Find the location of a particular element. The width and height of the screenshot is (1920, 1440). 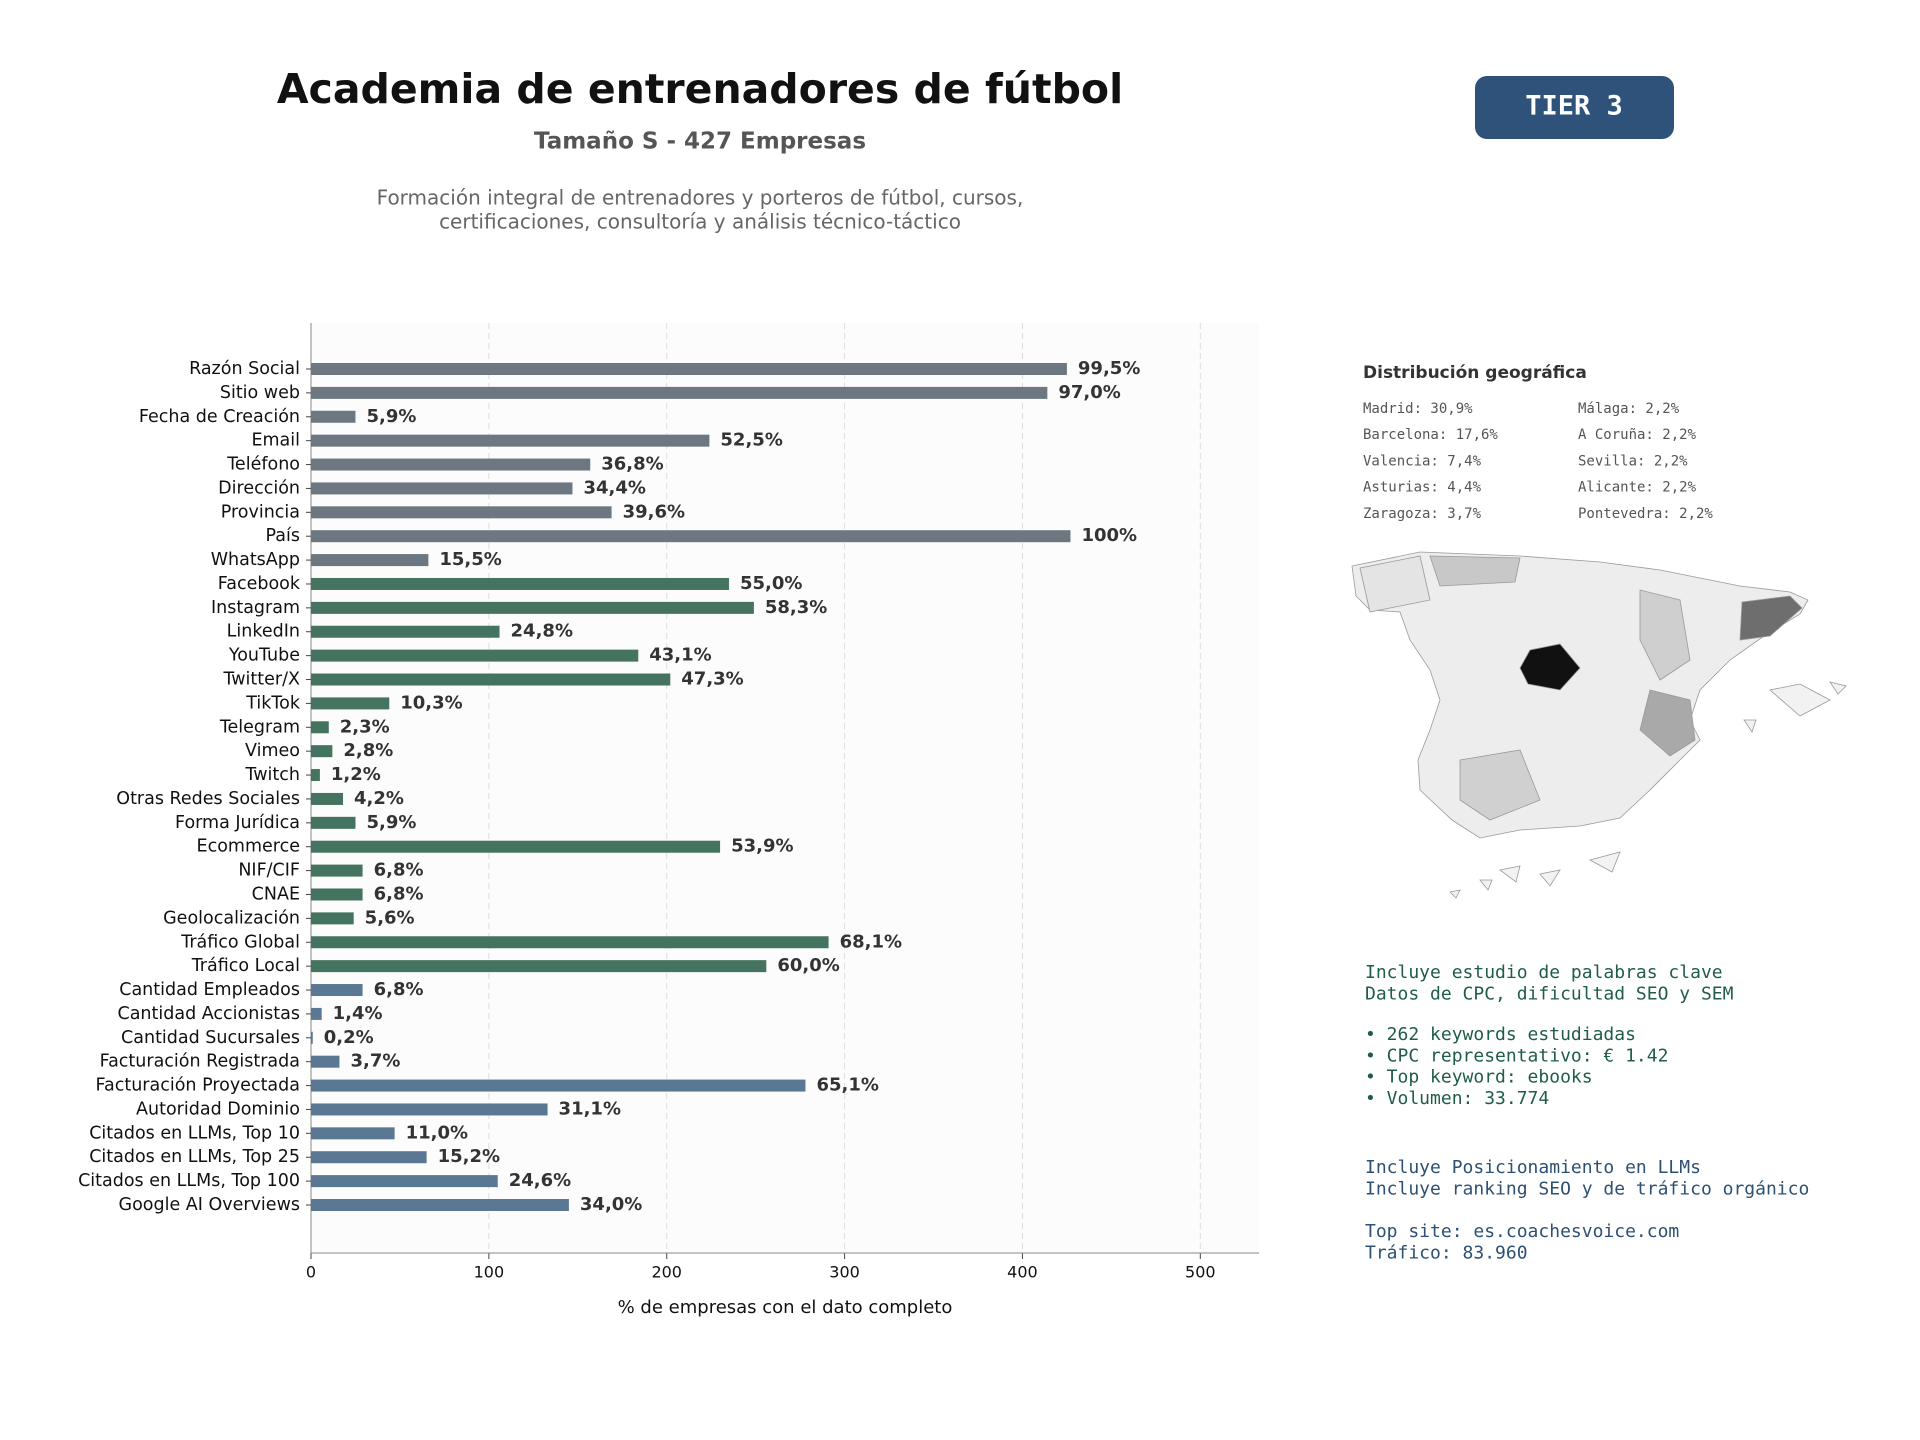

value-label: 5,6% is located at coordinates (390, 917).